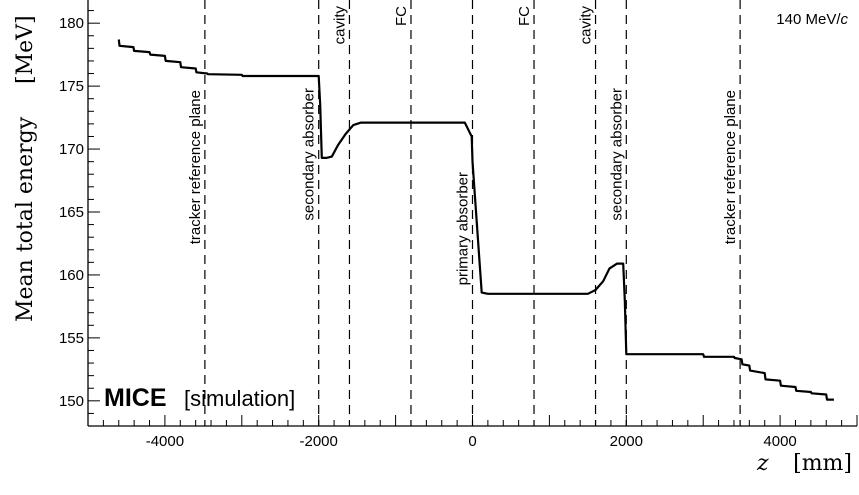 The image size is (859, 495). What do you see at coordinates (71, 401) in the screenshot?
I see `y-tick-label: 150` at bounding box center [71, 401].